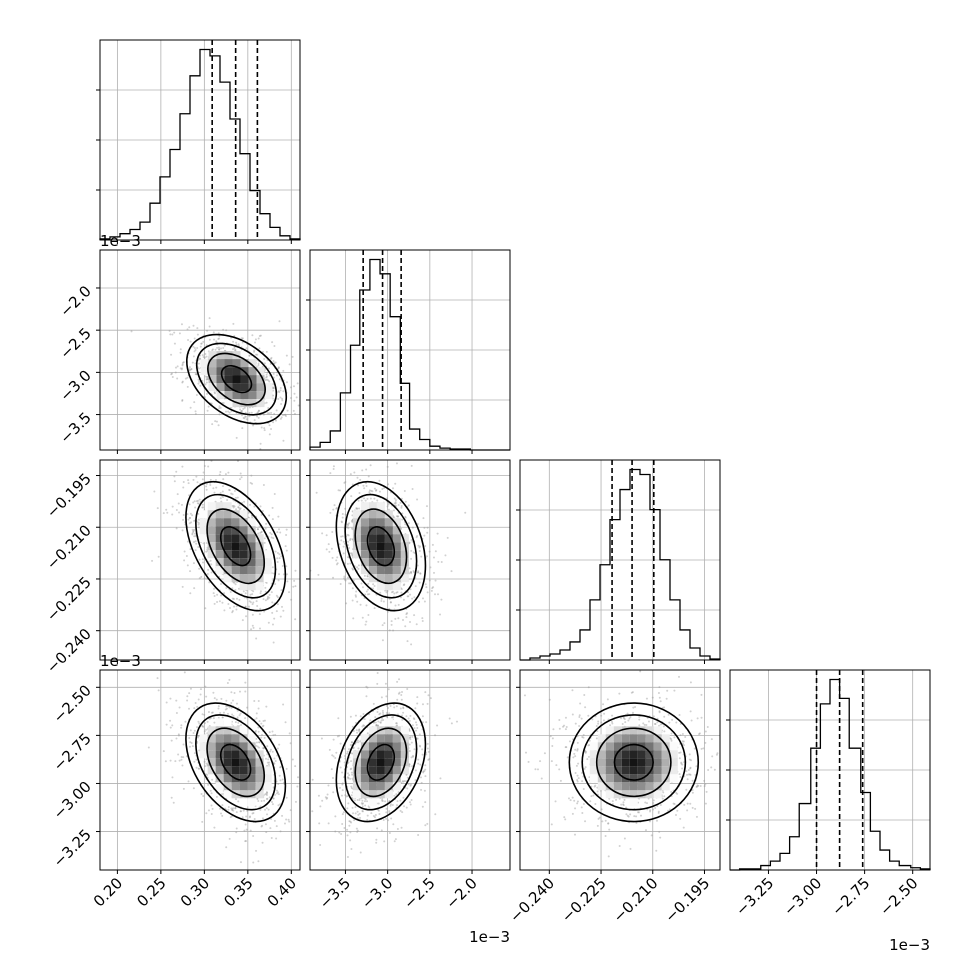  I want to click on x-tick-label: 0.40, so click(282, 892).